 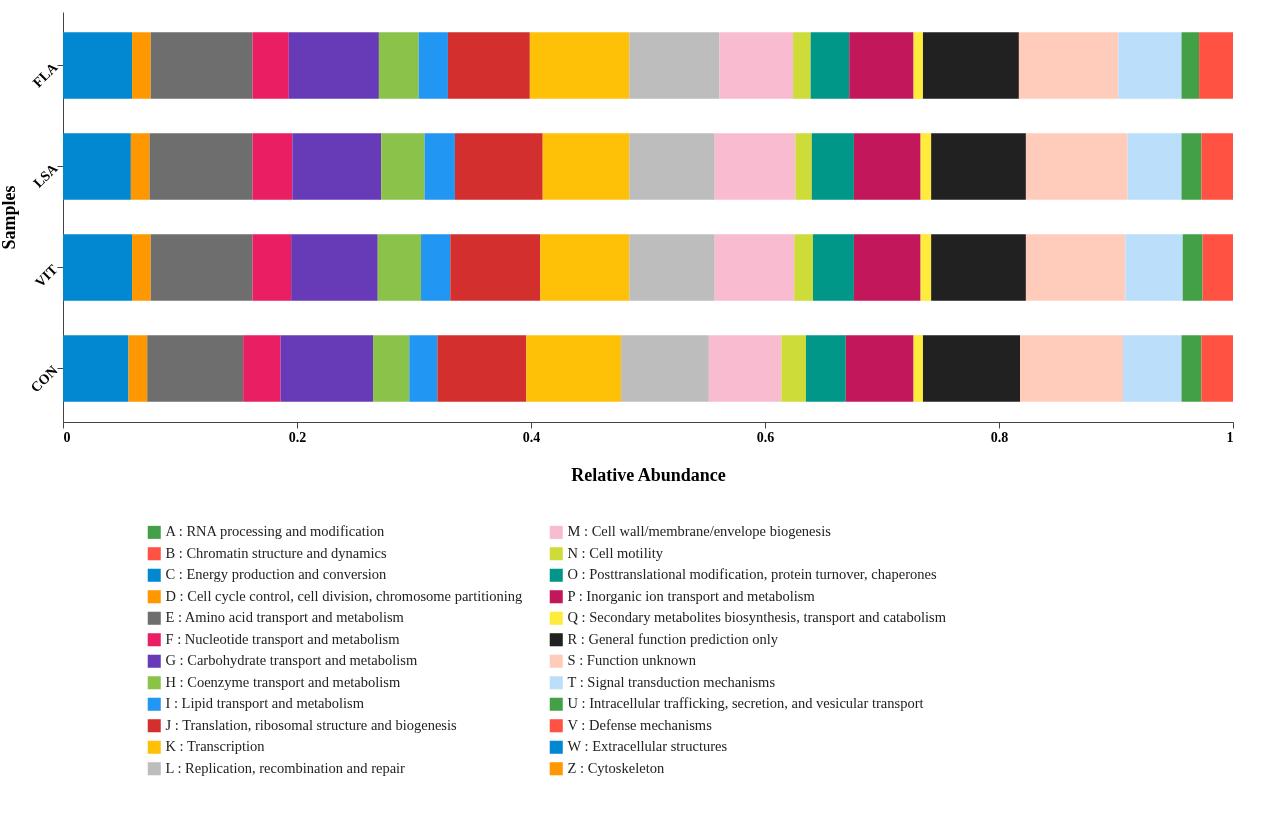 I want to click on legend-label: I : Lipid transport and metabolism, so click(x=265, y=703).